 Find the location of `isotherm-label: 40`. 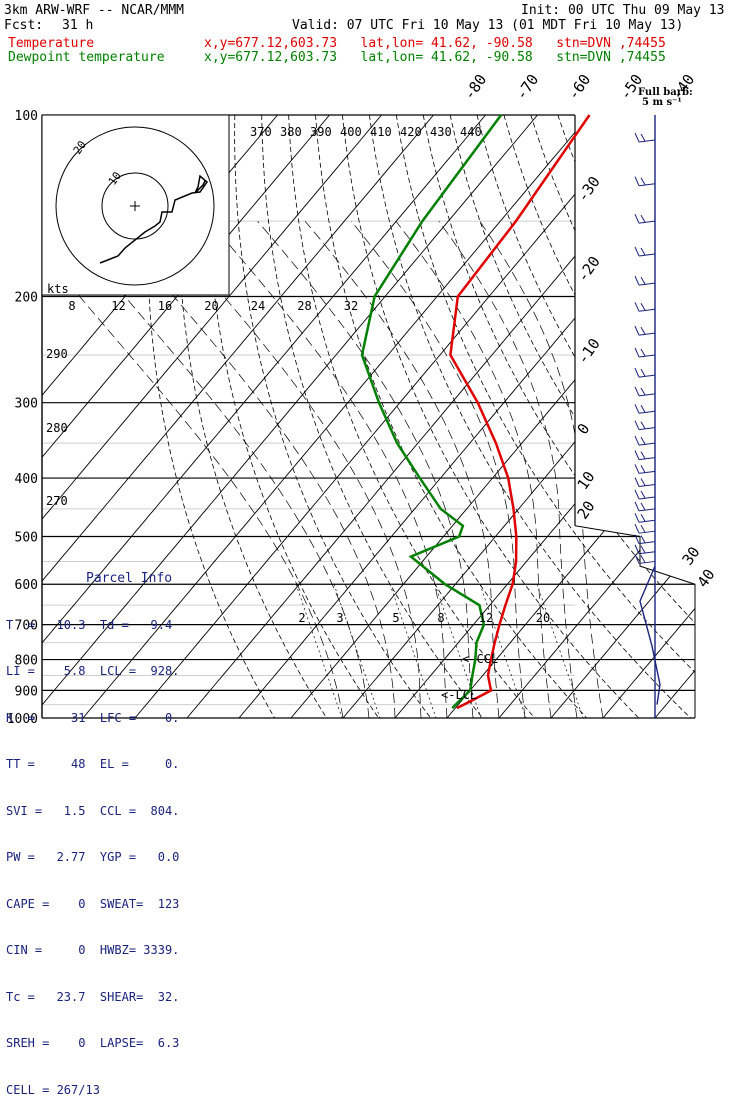

isotherm-label: 40 is located at coordinates (706, 578).